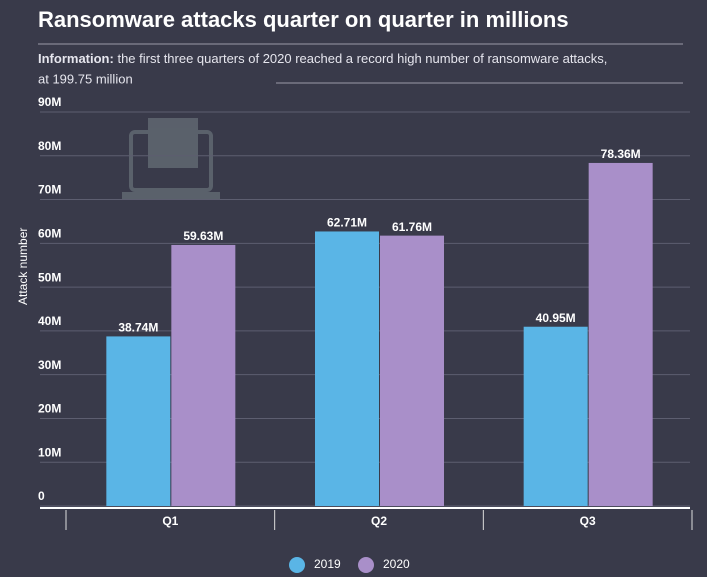 The height and width of the screenshot is (577, 707). What do you see at coordinates (171, 159) in the screenshot?
I see `icon` at bounding box center [171, 159].